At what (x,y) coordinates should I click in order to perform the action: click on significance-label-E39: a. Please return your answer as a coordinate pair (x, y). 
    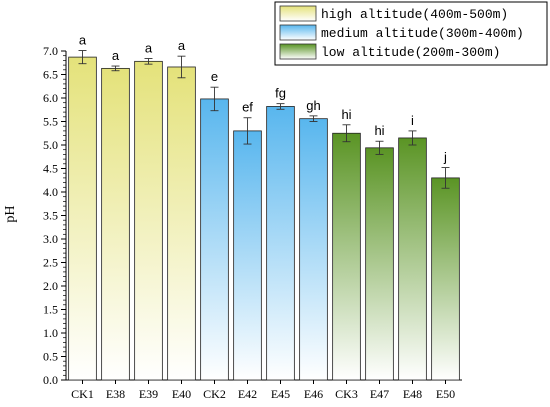
    Looking at the image, I should click on (149, 48).